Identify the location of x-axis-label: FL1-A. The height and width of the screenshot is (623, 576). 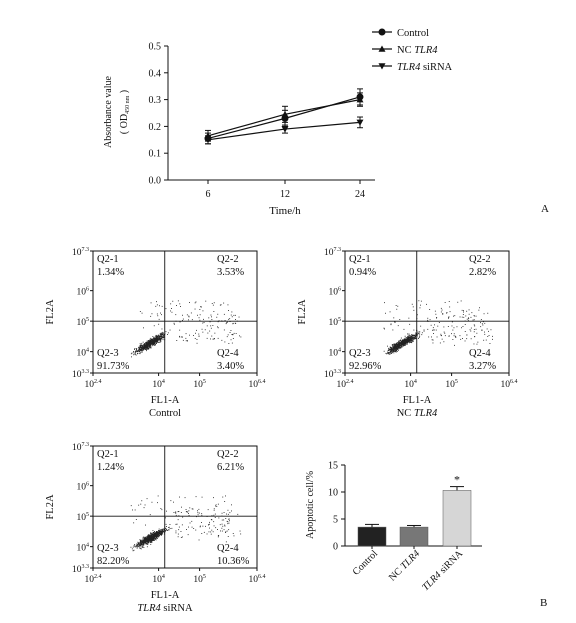
(165, 595).